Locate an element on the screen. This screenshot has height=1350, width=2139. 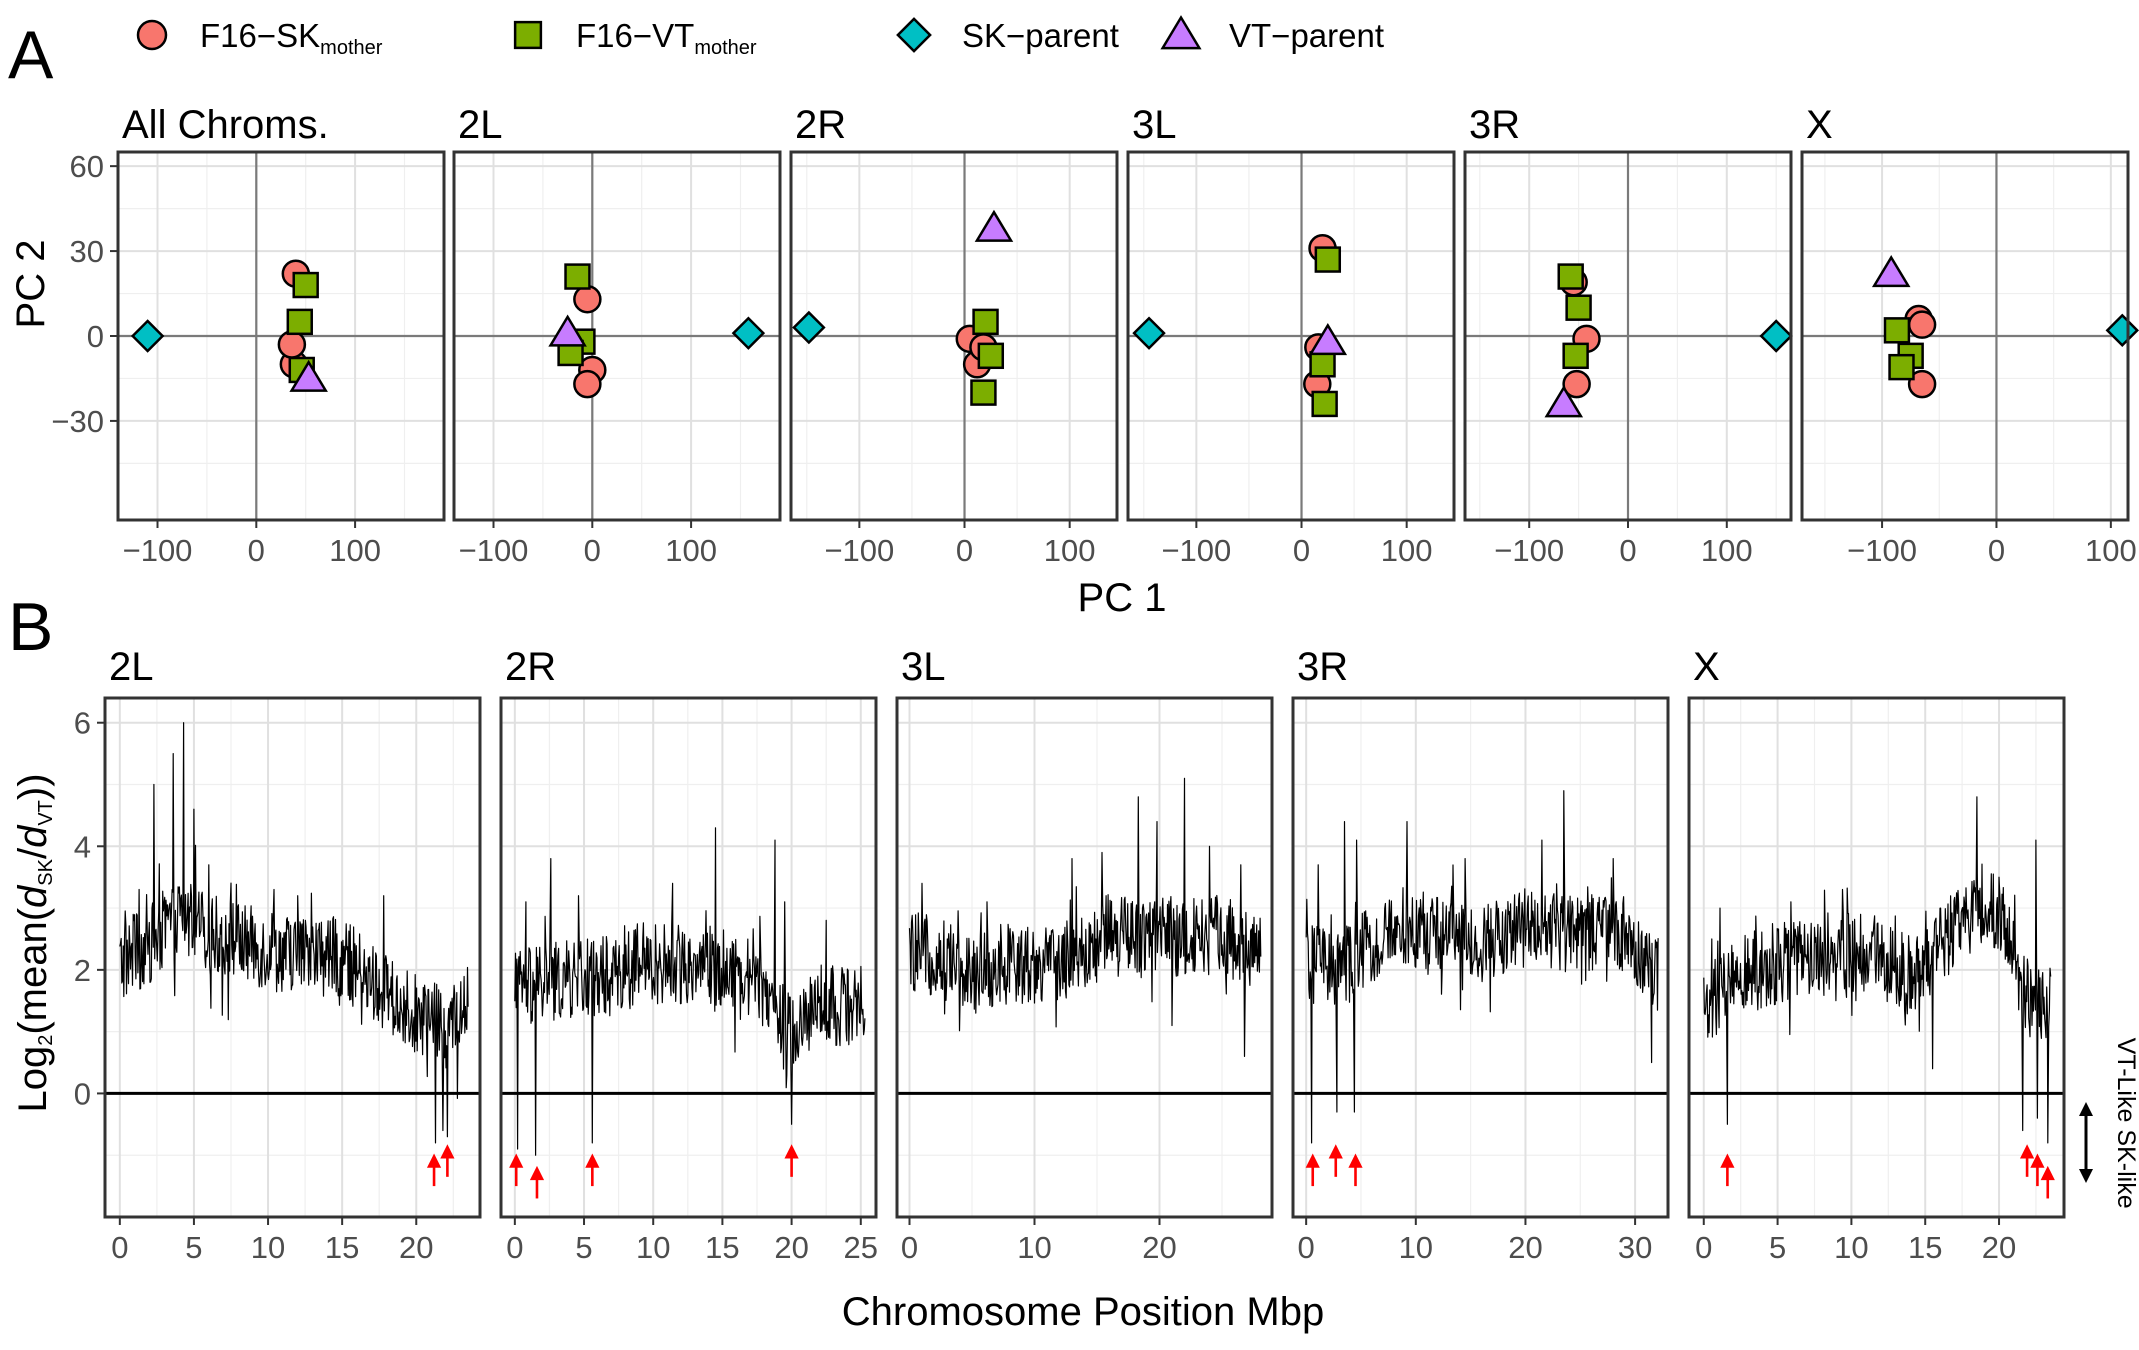
y-tick-label: 30 is located at coordinates (87, 251).